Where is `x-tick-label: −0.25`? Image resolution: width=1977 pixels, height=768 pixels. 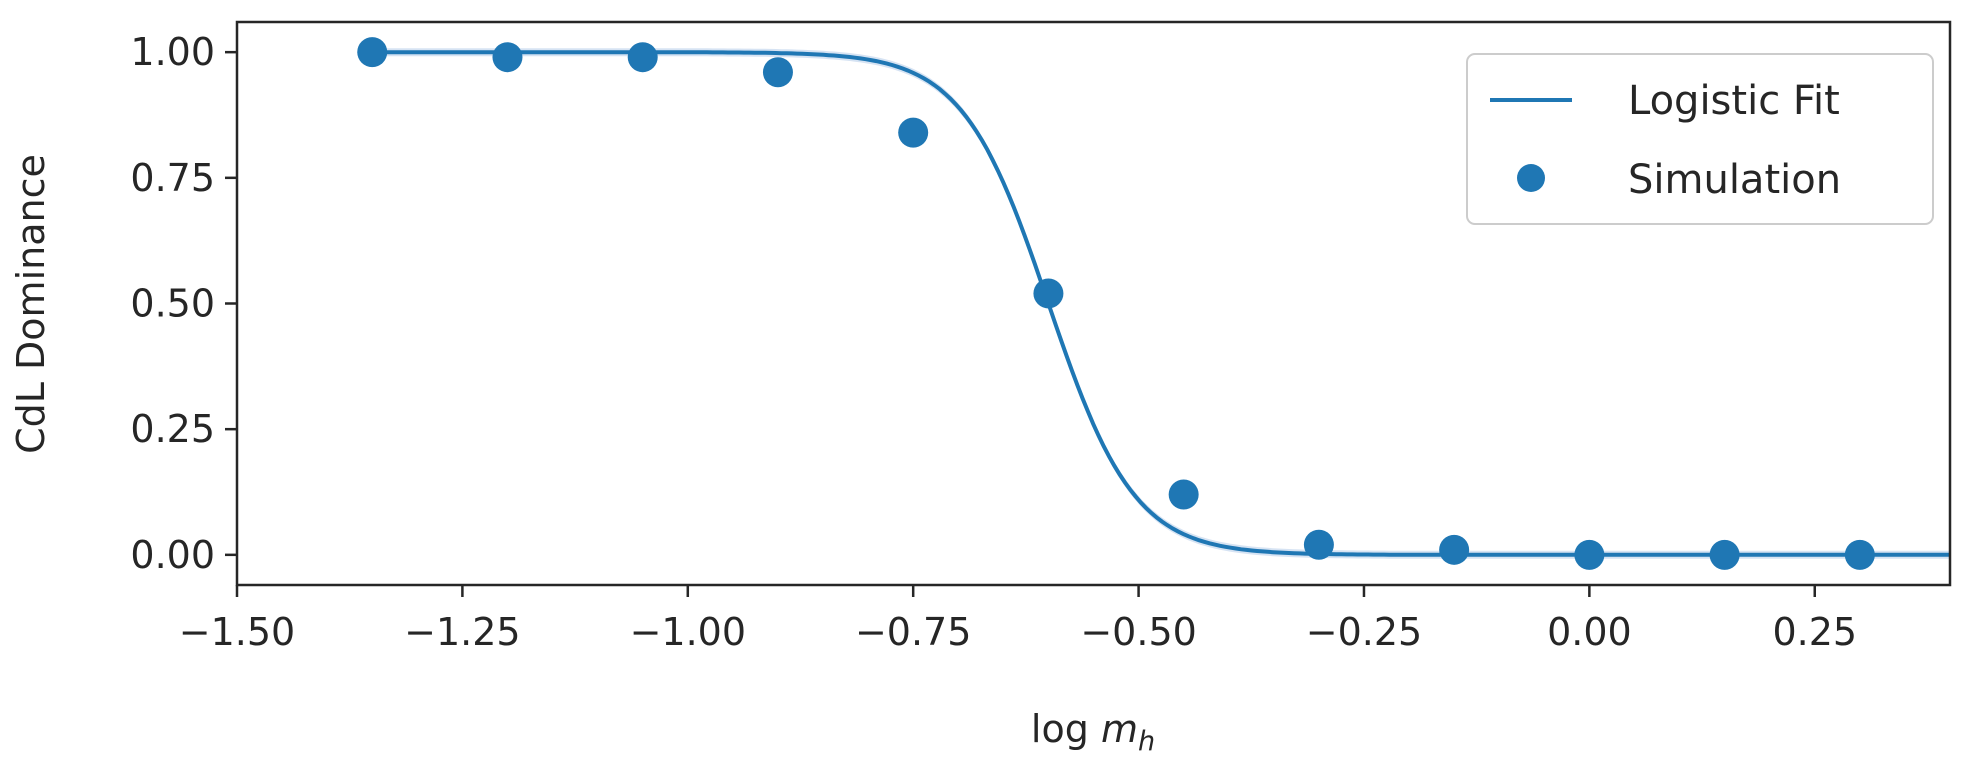
x-tick-label: −0.25 is located at coordinates (1364, 632).